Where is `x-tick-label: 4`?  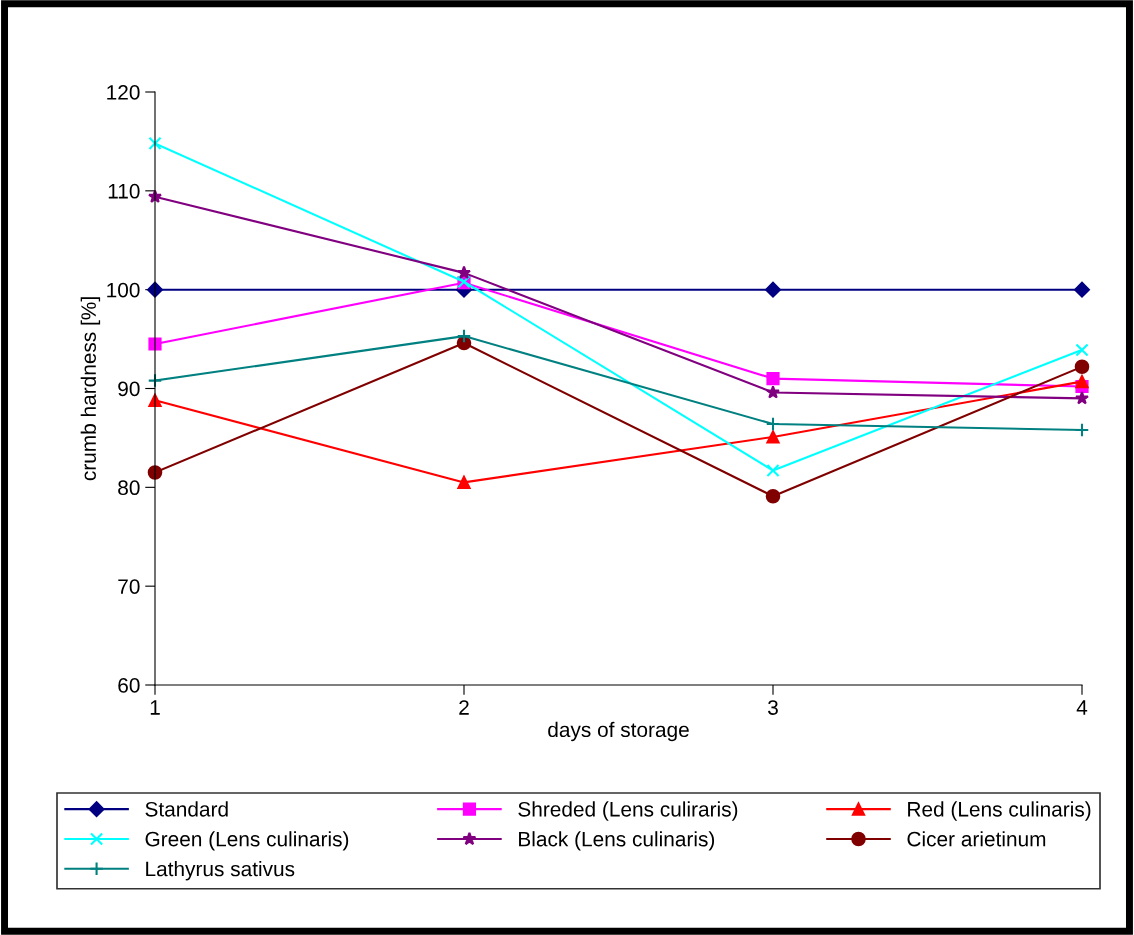 x-tick-label: 4 is located at coordinates (1082, 707).